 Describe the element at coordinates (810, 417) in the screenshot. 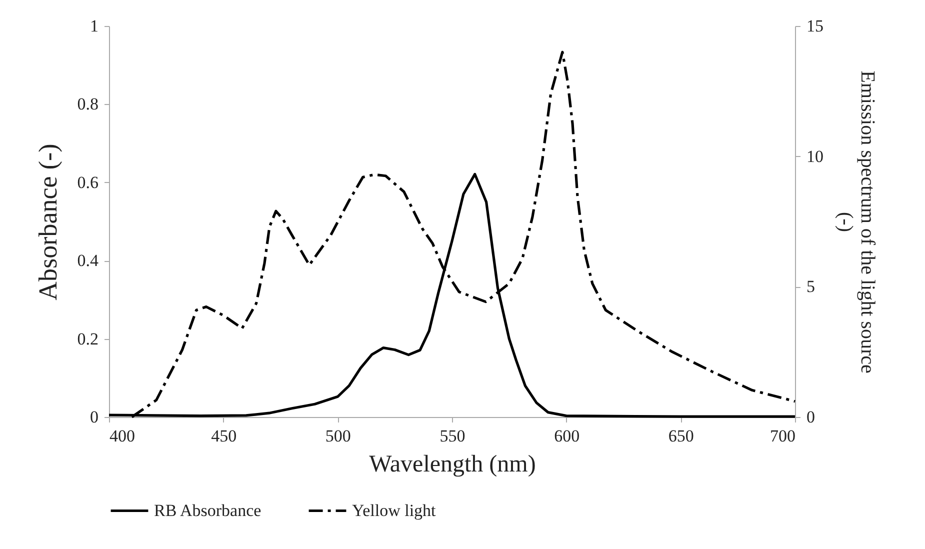

I see `y2-tick-label: 0` at that location.